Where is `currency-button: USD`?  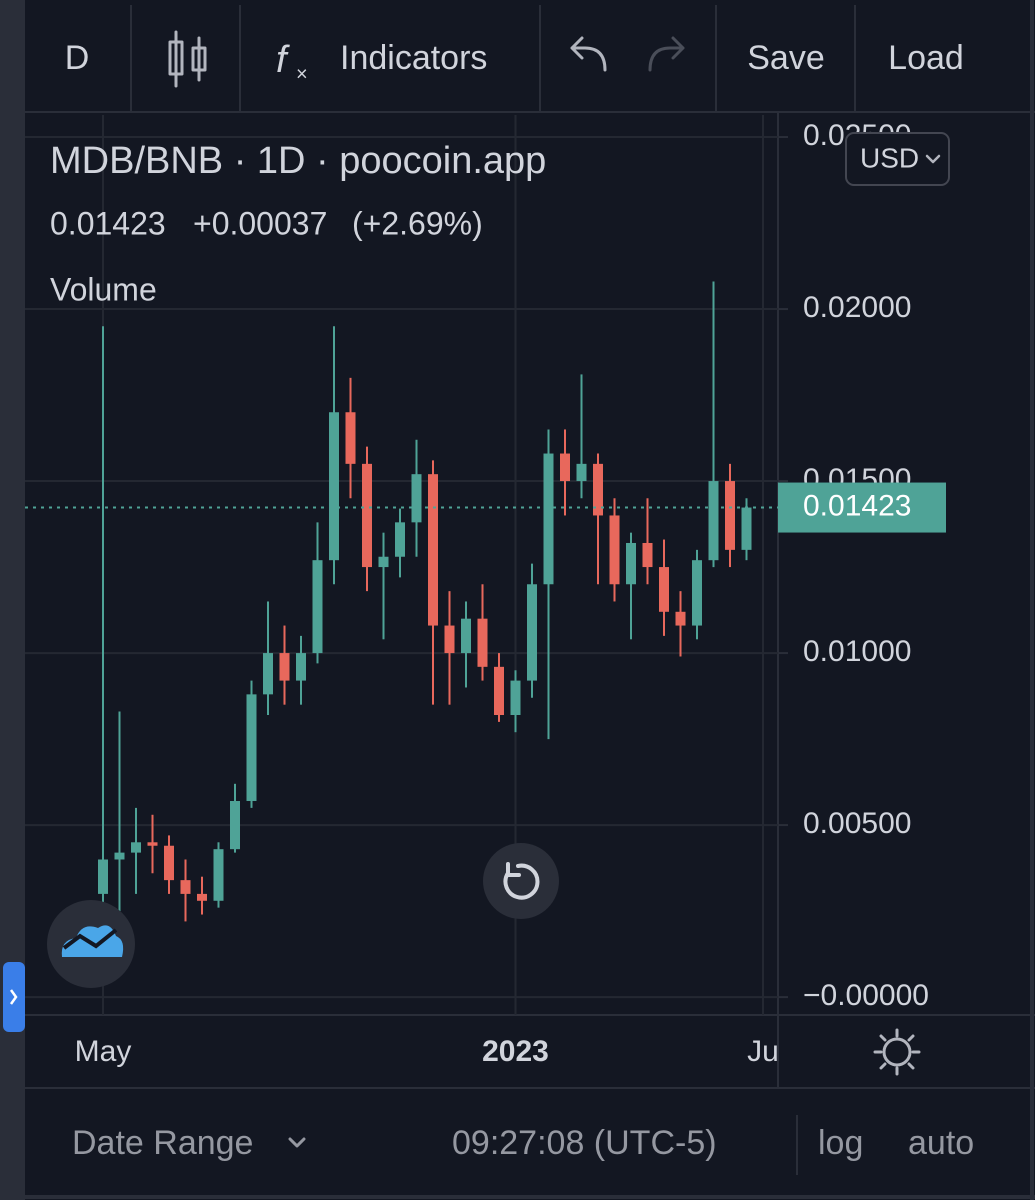 currency-button: USD is located at coordinates (897, 159).